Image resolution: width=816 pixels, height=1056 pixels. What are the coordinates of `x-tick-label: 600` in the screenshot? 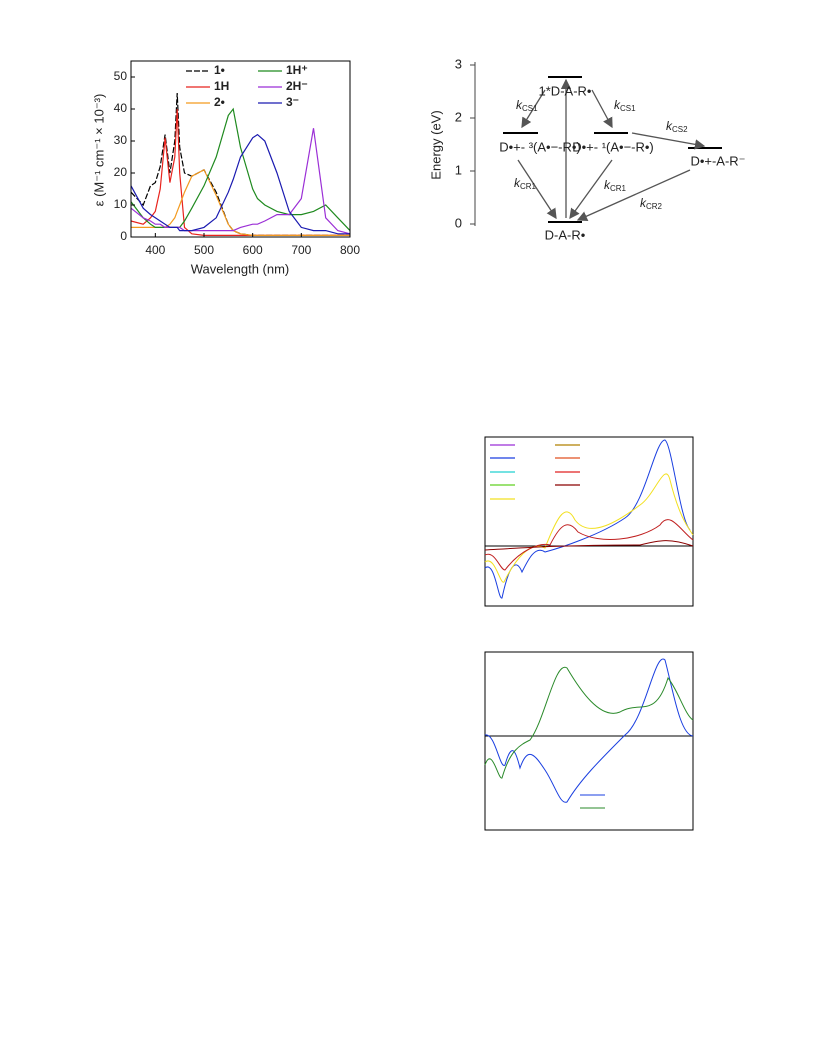 It's located at (253, 250).